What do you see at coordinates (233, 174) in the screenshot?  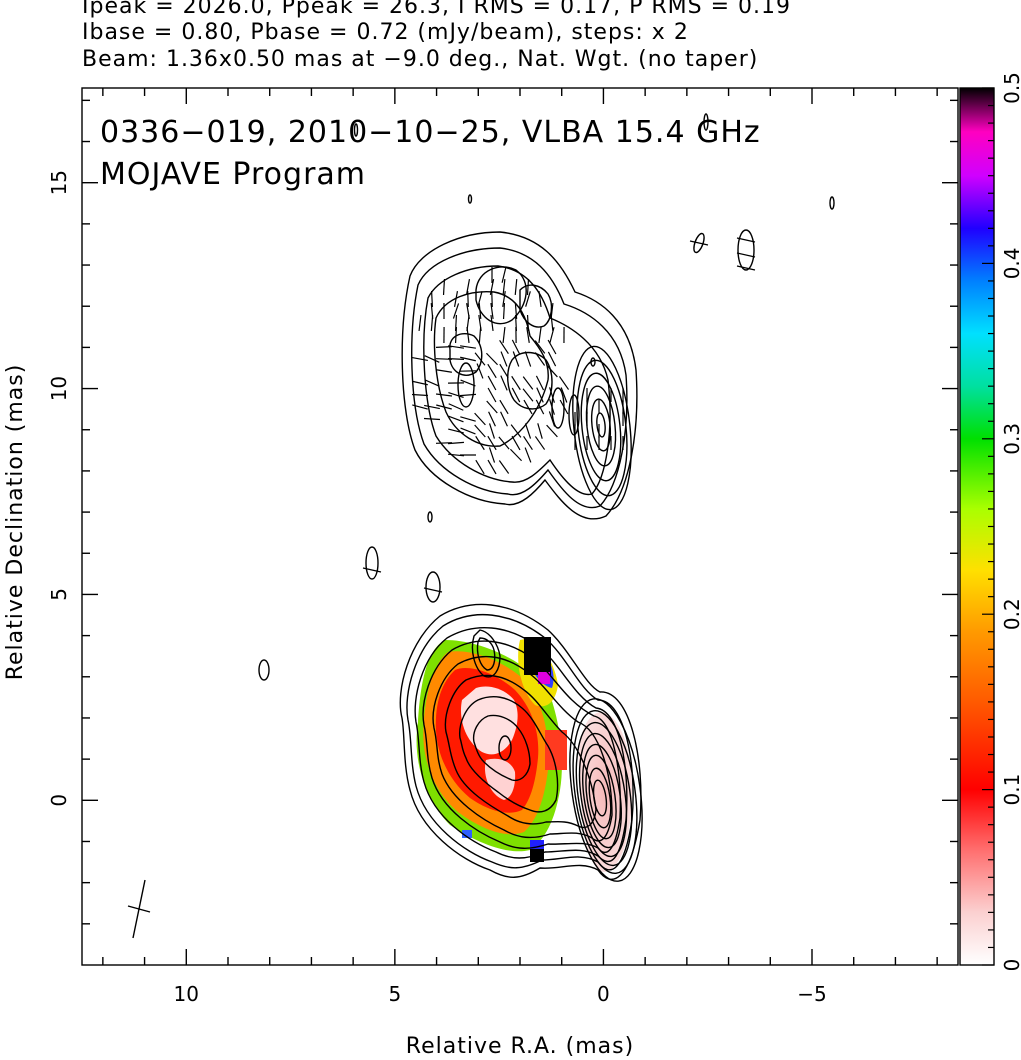 I see `program-annotation: MOJAVE Program` at bounding box center [233, 174].